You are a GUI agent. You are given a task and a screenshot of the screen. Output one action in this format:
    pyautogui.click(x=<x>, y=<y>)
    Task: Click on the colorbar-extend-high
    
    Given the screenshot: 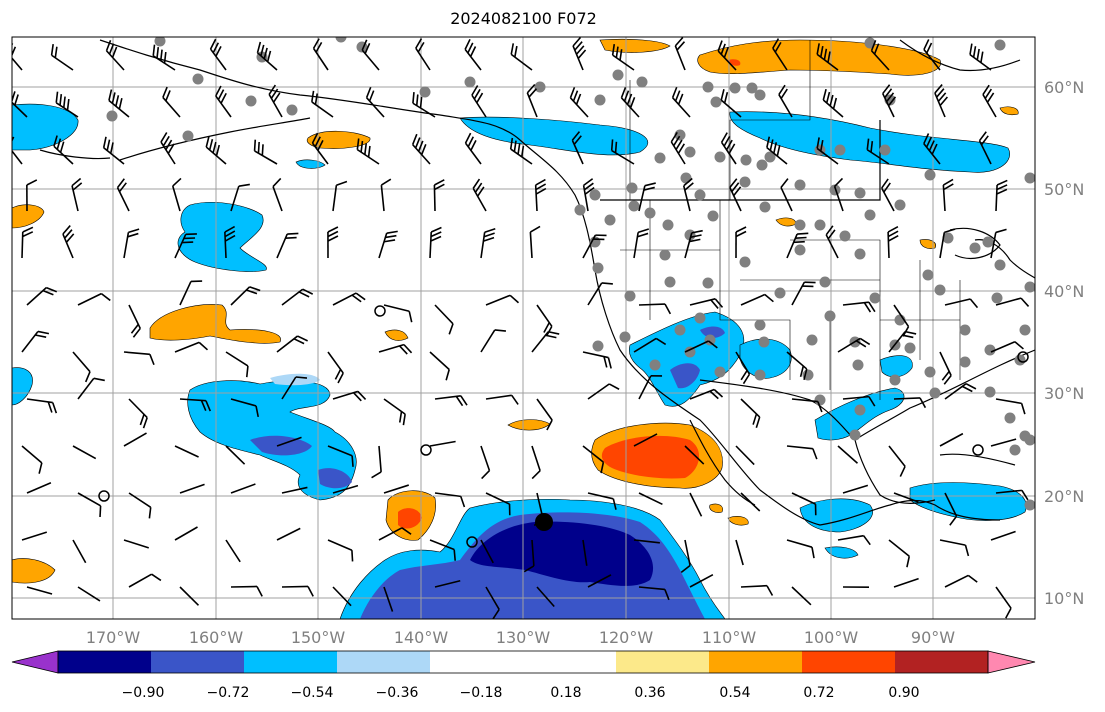 What is the action you would take?
    pyautogui.click(x=1011, y=662)
    